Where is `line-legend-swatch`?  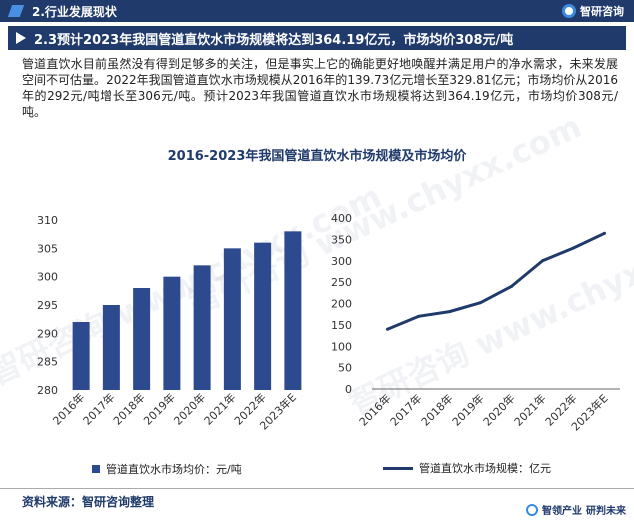 line-legend-swatch is located at coordinates (398, 468).